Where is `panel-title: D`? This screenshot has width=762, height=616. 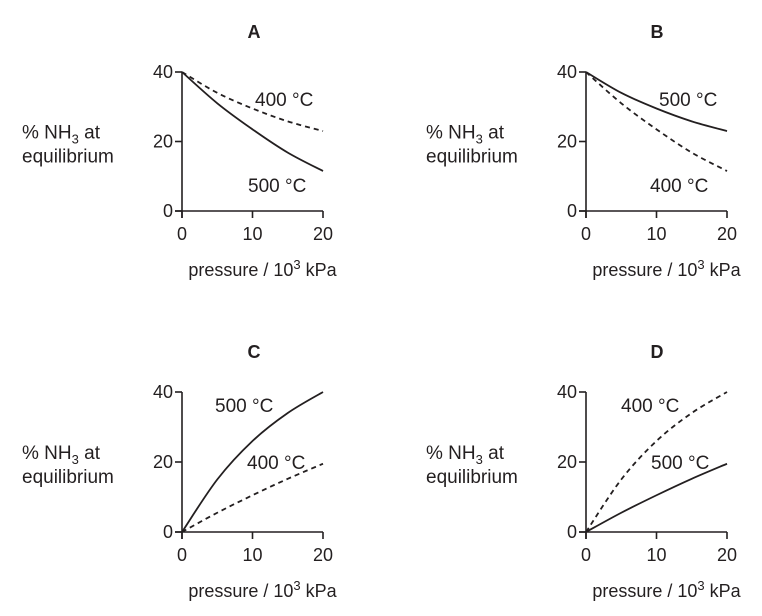 panel-title: D is located at coordinates (657, 352).